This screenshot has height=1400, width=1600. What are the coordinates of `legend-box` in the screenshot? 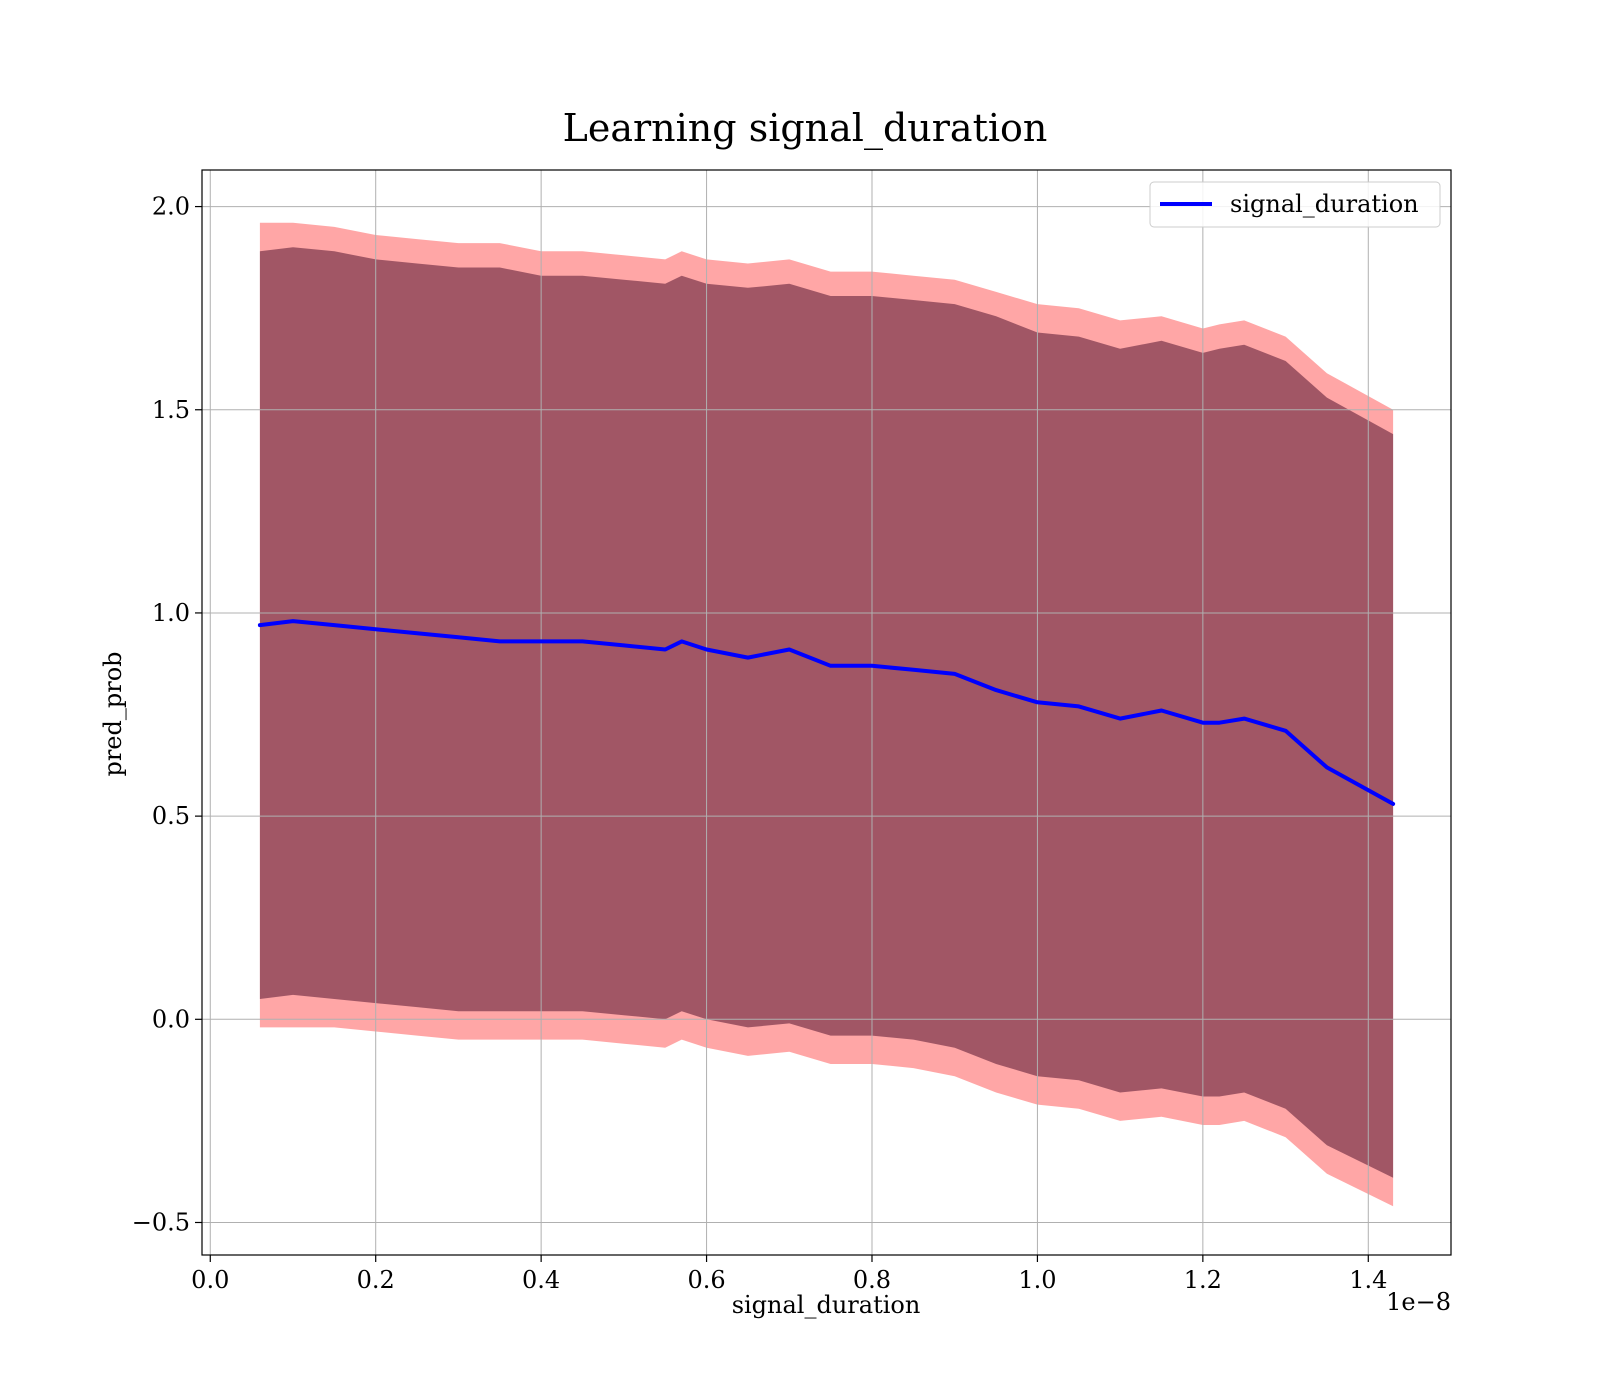 It's located at (1295, 204).